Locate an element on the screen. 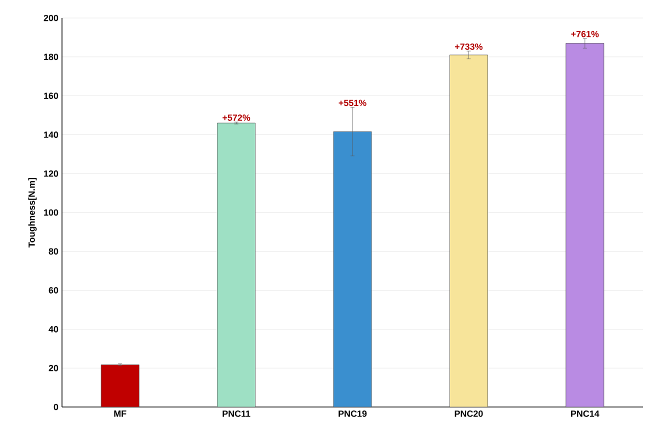  y-tick-label: 60 is located at coordinates (53, 290).